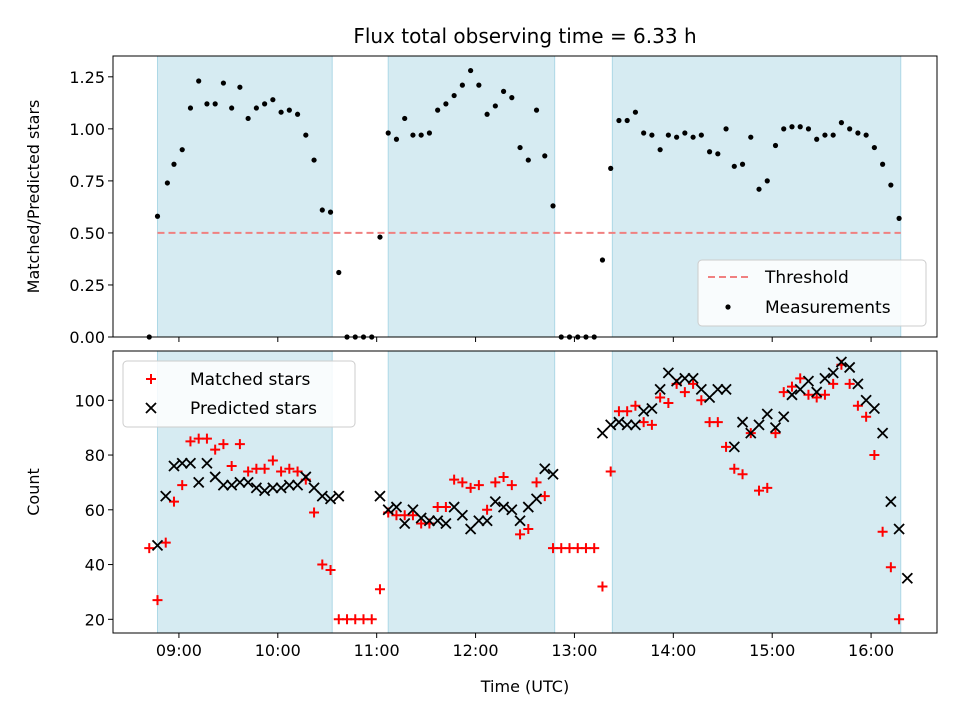  Describe the element at coordinates (806, 278) in the screenshot. I see `legend-label: Threshold` at that location.